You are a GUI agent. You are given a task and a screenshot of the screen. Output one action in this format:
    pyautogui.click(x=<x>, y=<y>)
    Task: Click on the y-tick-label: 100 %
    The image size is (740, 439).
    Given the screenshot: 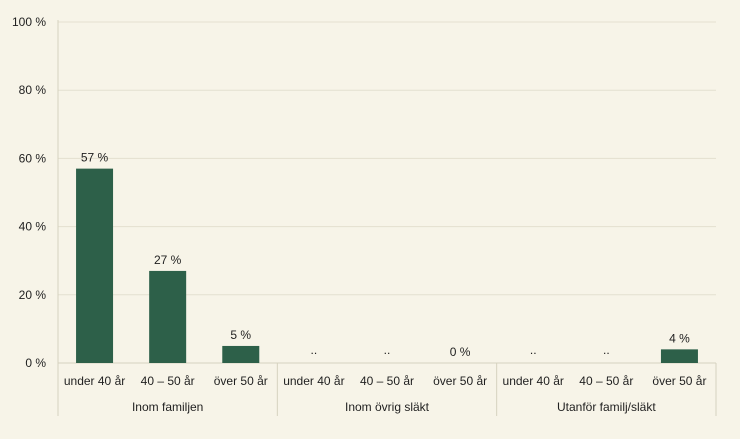 What is the action you would take?
    pyautogui.click(x=29, y=22)
    